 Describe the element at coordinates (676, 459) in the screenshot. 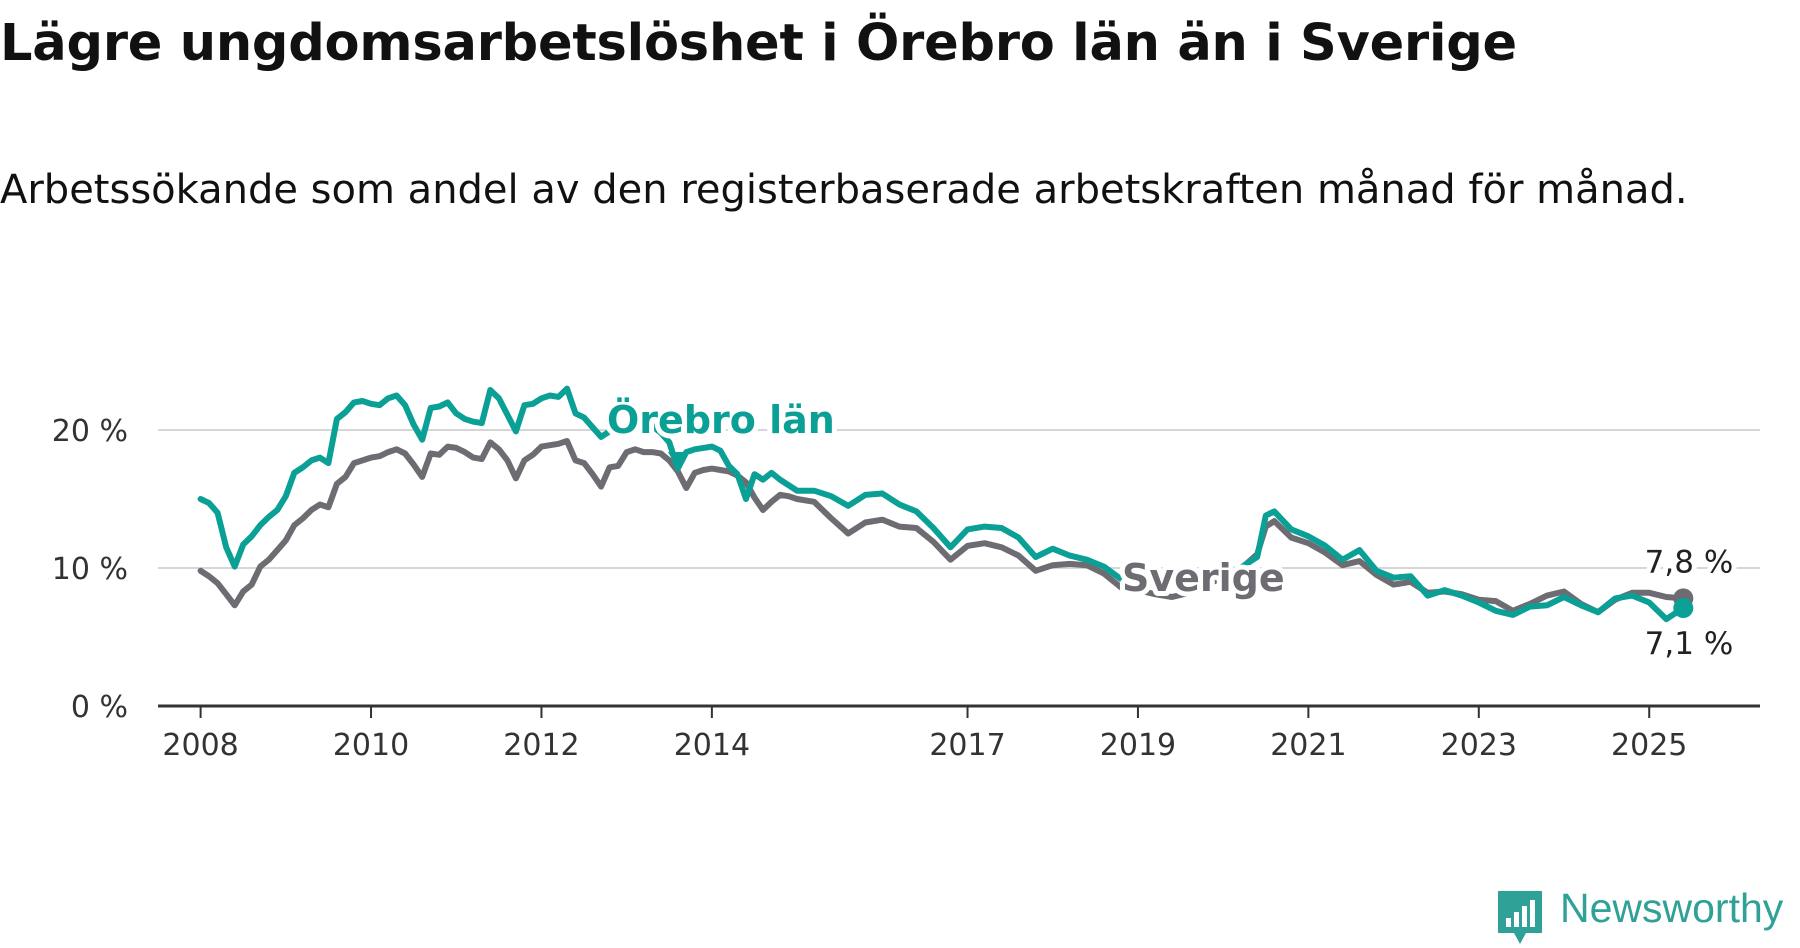

I see `label-pointer-icon` at that location.